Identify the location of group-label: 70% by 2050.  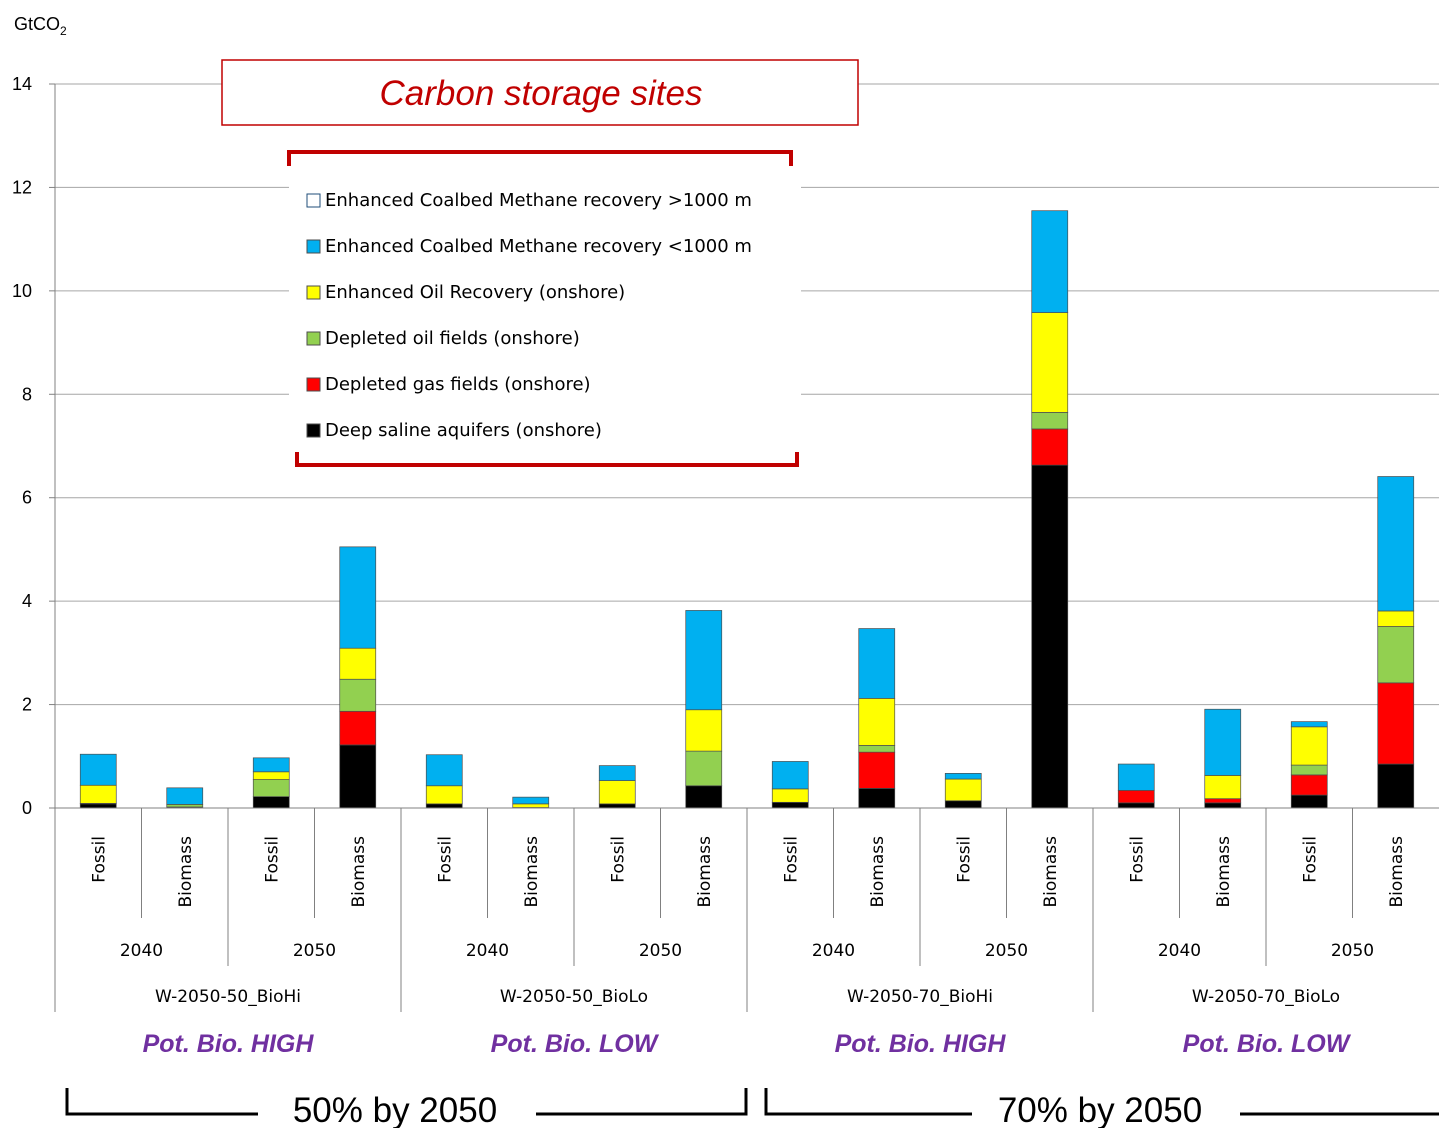
(1100, 1109).